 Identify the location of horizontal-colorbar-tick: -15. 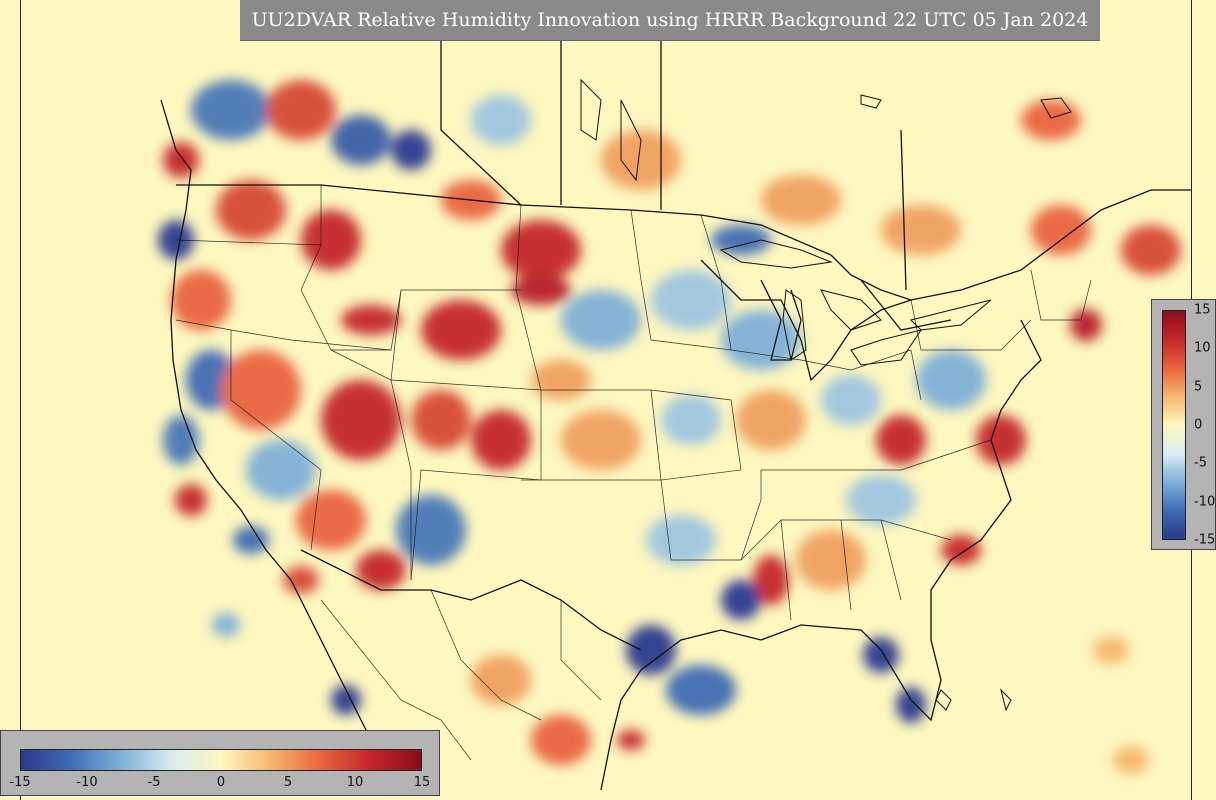
(20, 782).